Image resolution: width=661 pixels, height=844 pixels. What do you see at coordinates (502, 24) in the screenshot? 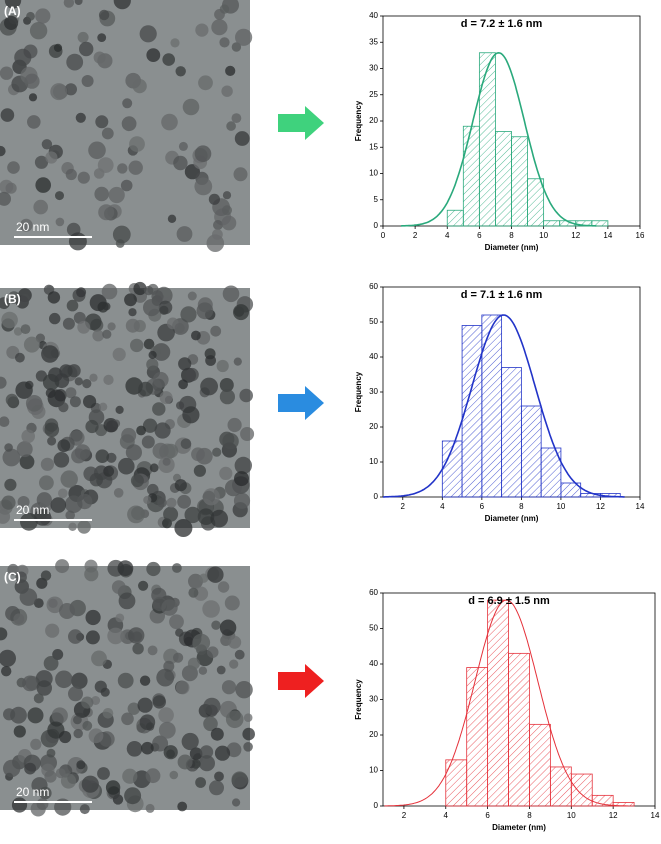
I see `chart-title: d = 7.2 ± 1.6 nm` at bounding box center [502, 24].